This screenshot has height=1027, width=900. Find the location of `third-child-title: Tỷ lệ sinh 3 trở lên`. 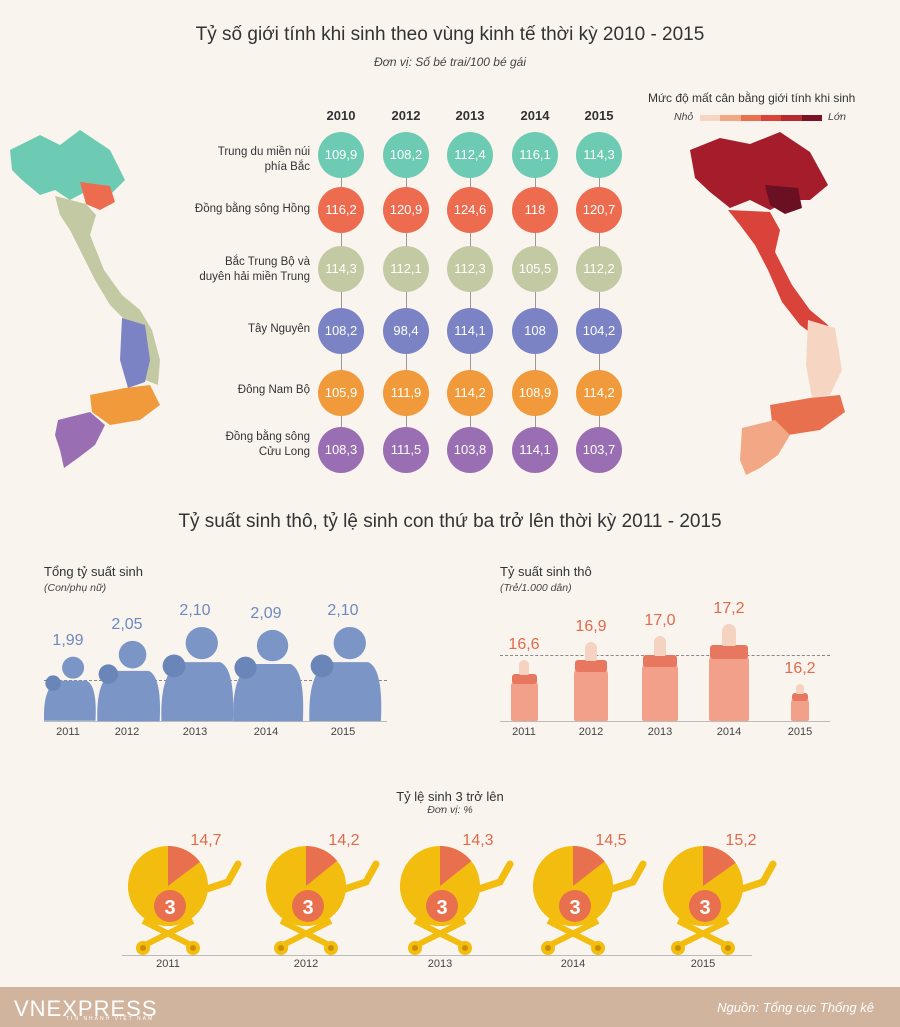

third-child-title: Tỷ lệ sinh 3 trở lên is located at coordinates (450, 796).